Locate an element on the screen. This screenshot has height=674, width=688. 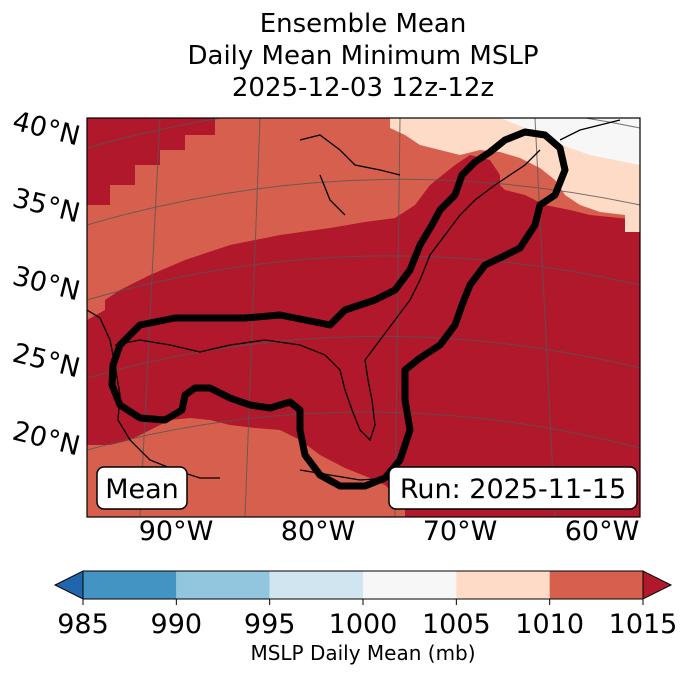
colorbar-tick-1015: 1015 is located at coordinates (643, 624).